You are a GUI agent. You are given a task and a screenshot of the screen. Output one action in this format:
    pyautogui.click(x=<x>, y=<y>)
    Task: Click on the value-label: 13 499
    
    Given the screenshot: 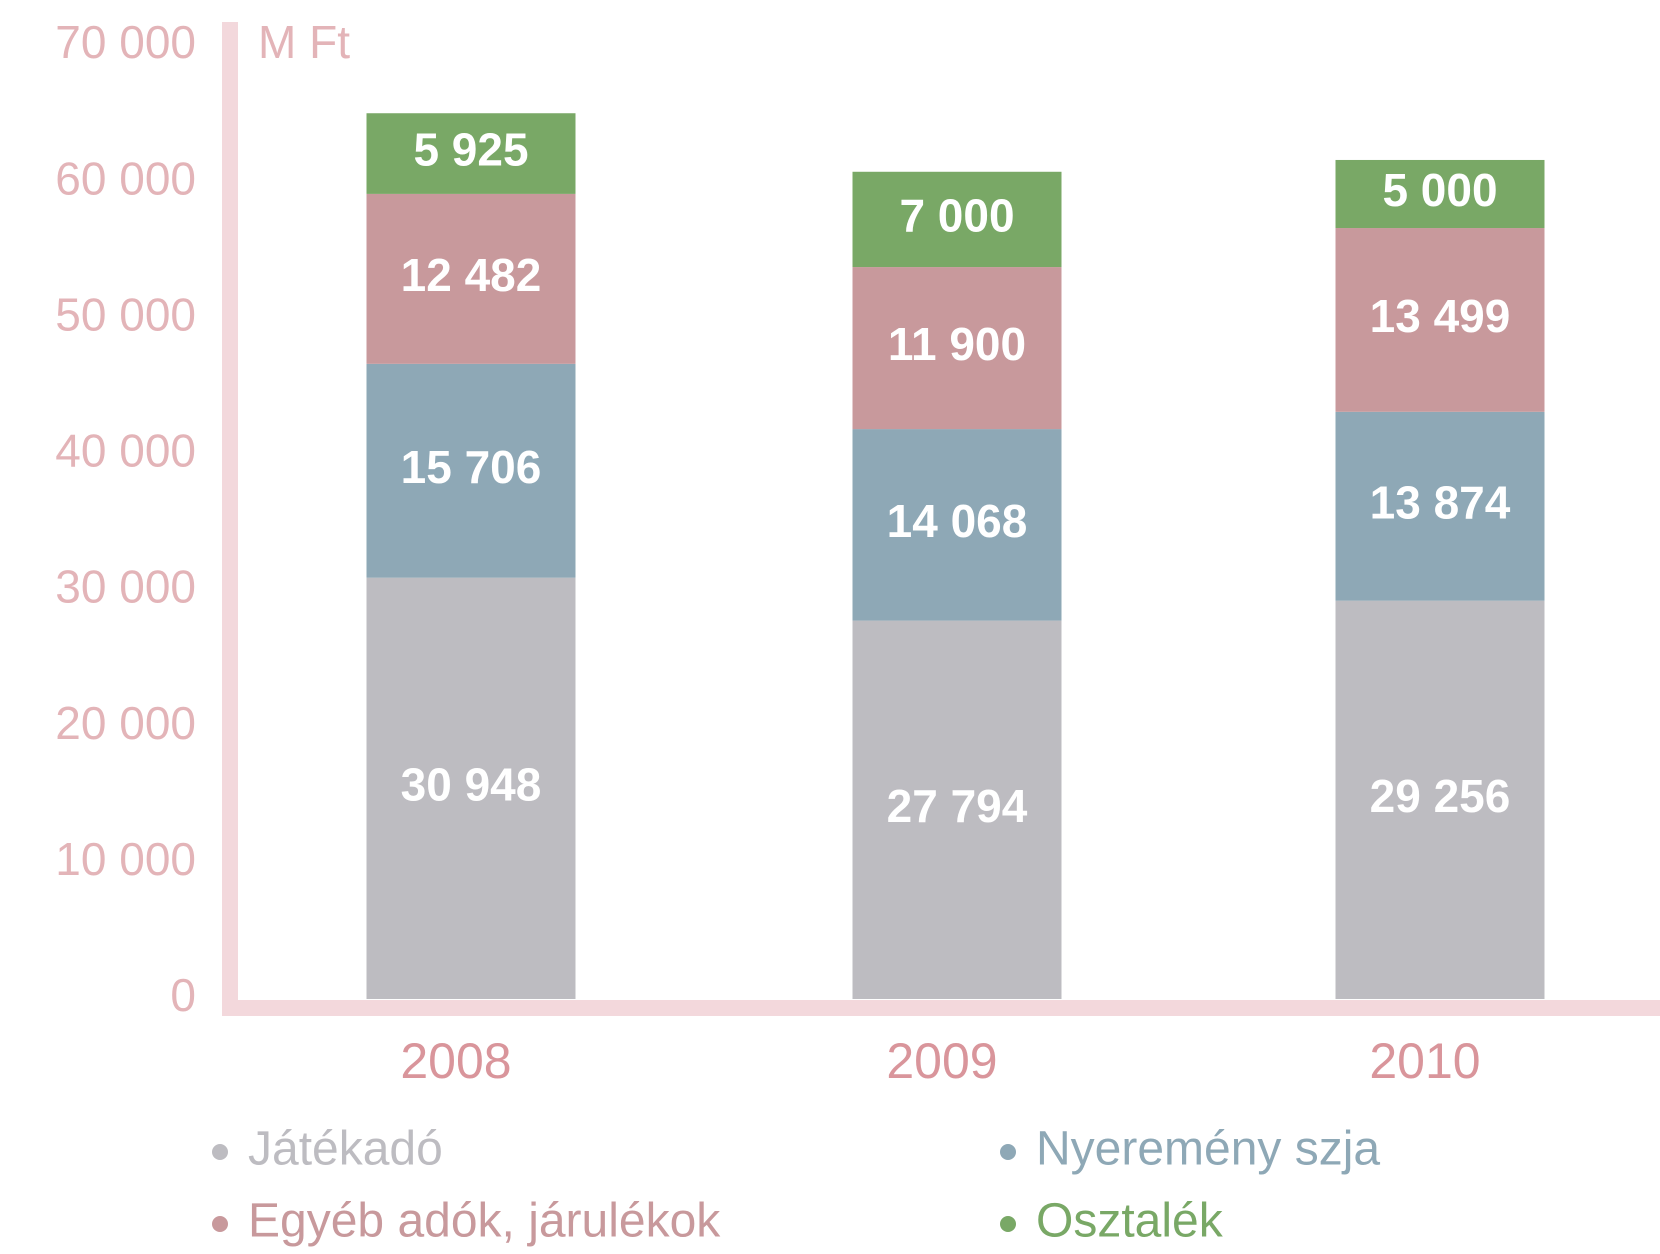 What is the action you would take?
    pyautogui.click(x=1440, y=316)
    